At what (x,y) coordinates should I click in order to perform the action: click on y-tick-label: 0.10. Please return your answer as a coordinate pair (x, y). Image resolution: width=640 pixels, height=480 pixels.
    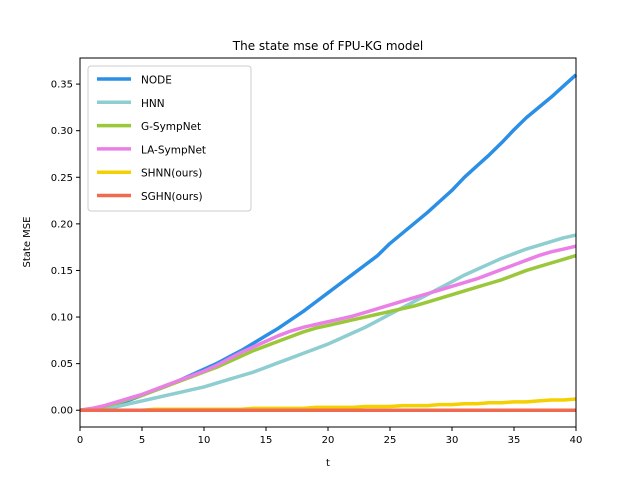
    Looking at the image, I should click on (62, 318).